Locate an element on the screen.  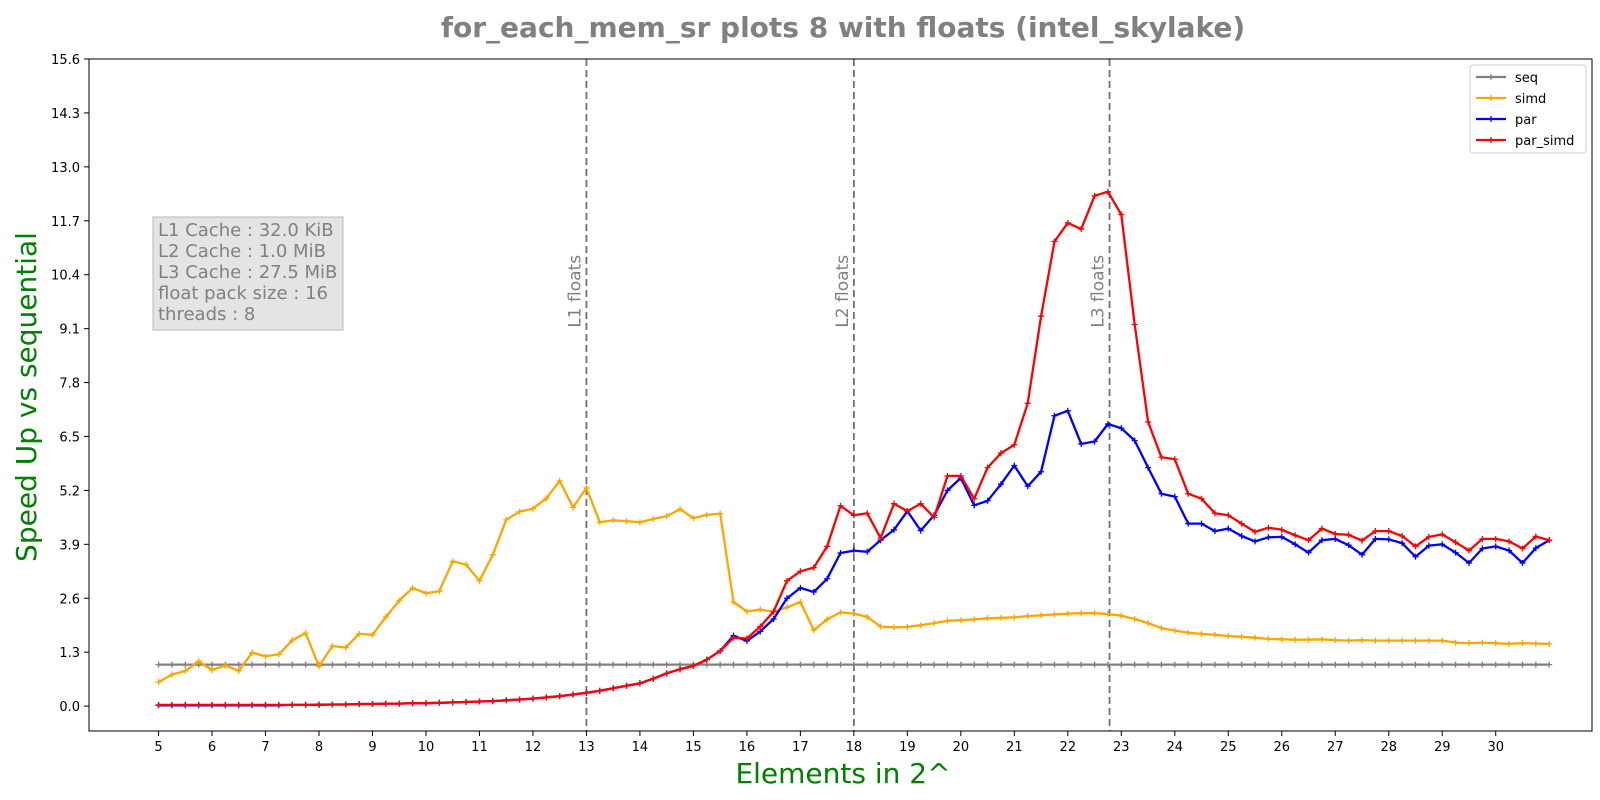
x-tick-label: 26 is located at coordinates (1281, 747).